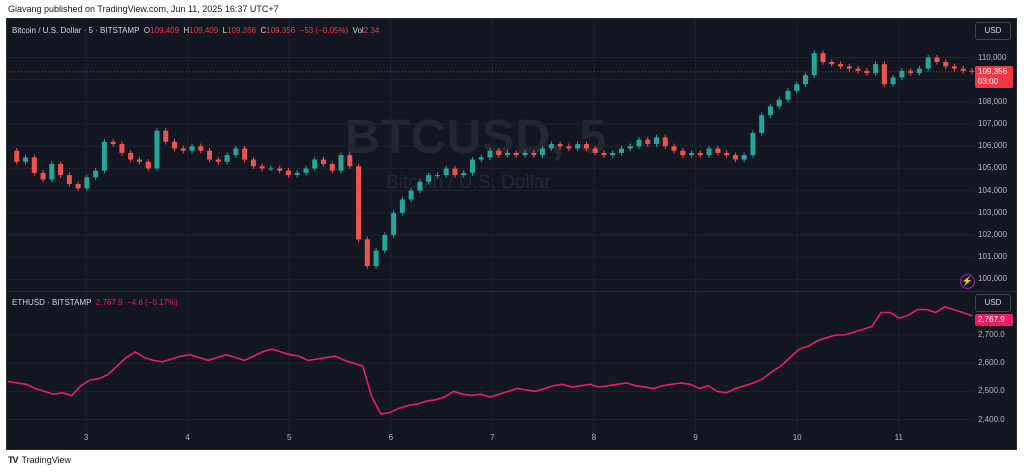  What do you see at coordinates (492, 437) in the screenshot?
I see `time-tick: 7` at bounding box center [492, 437].